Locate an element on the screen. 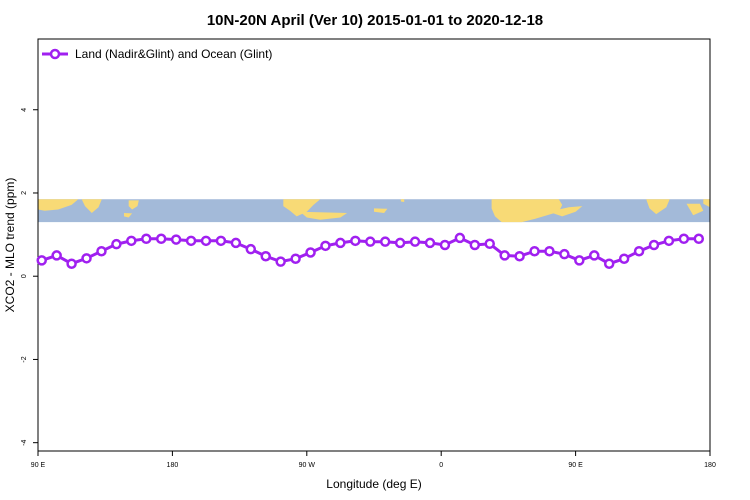  x-tick-label: 90 W is located at coordinates (307, 465).